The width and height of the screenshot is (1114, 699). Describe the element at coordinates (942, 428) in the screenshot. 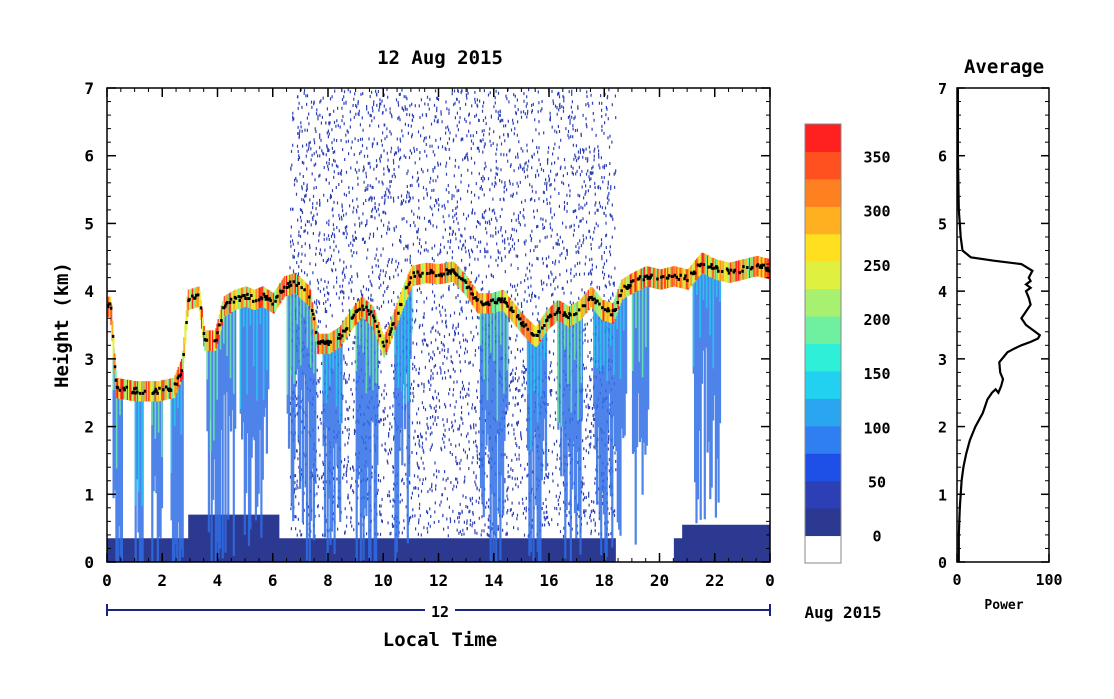

I see `side-y-tick-label: 2` at that location.